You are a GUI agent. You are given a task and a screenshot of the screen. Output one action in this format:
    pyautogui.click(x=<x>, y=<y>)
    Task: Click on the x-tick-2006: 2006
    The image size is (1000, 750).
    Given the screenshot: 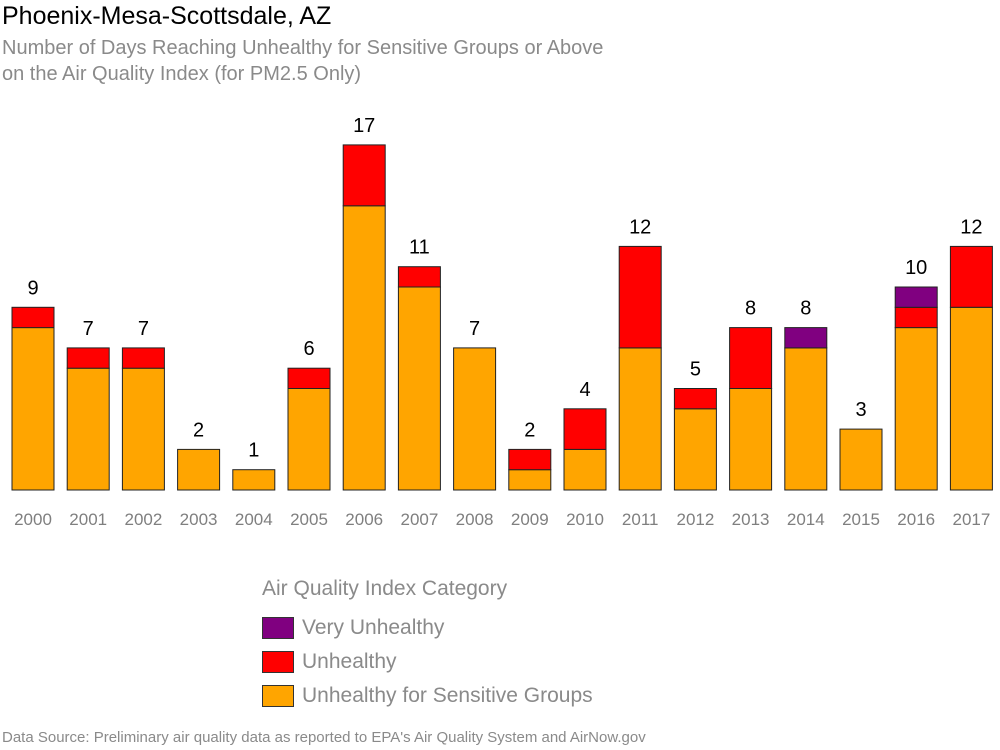 What is the action you would take?
    pyautogui.click(x=364, y=519)
    